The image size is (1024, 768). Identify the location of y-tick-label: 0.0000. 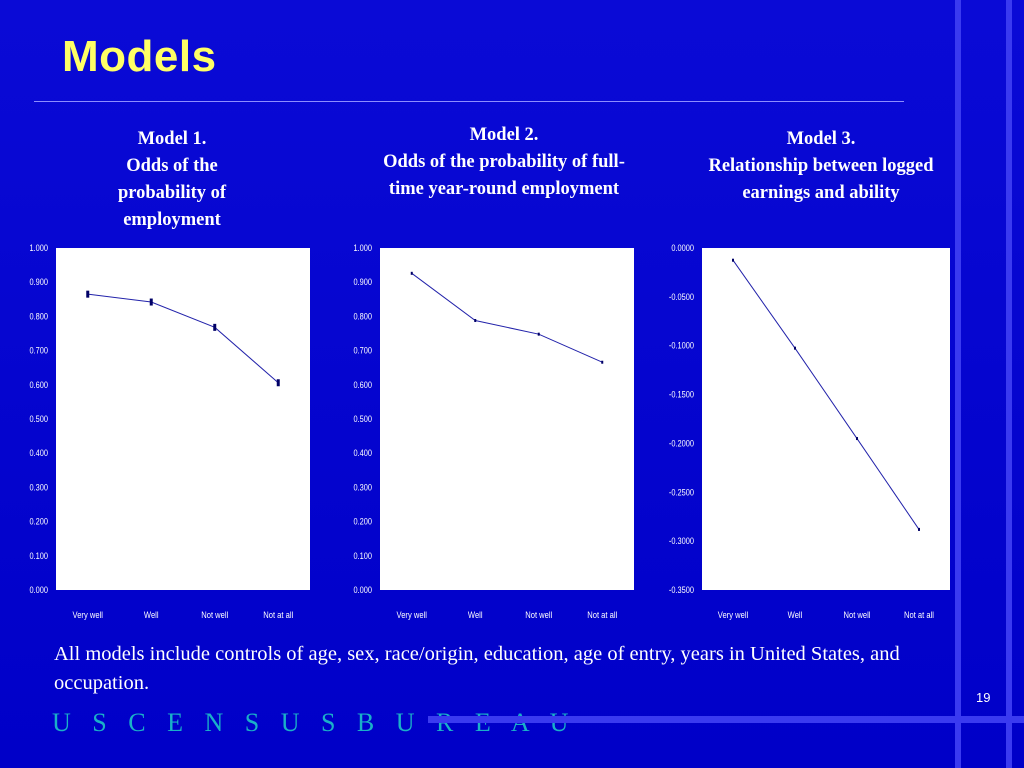
(682, 247).